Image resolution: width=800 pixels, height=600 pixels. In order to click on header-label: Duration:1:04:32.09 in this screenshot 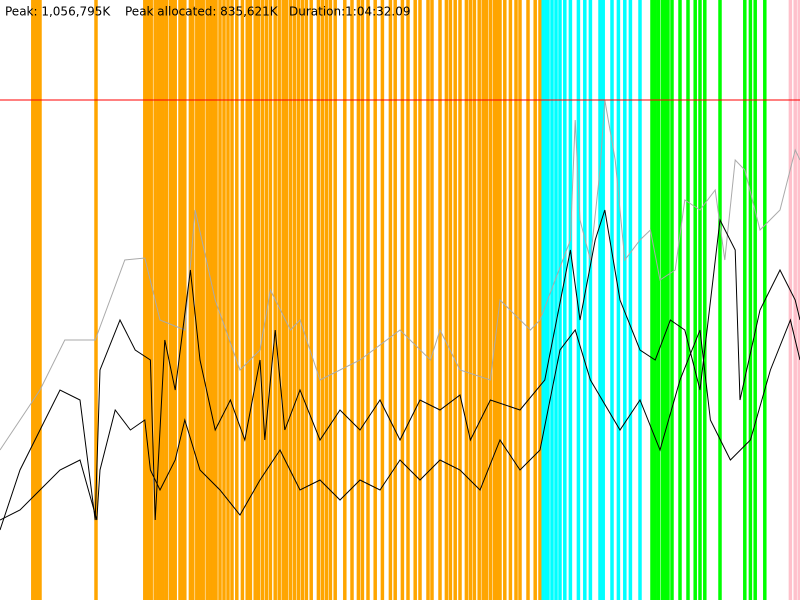, I will do `click(350, 12)`.